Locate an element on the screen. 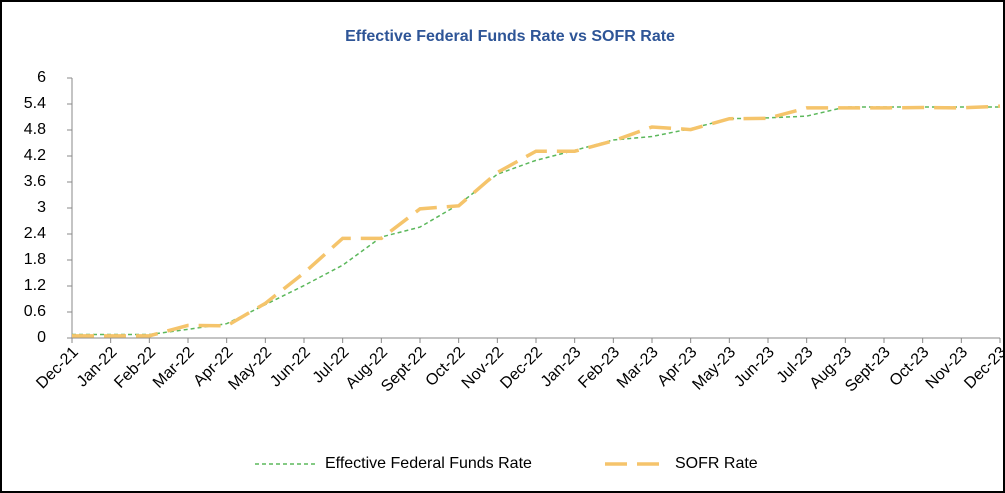 The height and width of the screenshot is (493, 1005). y-tick-label: 5.4 is located at coordinates (35, 103).